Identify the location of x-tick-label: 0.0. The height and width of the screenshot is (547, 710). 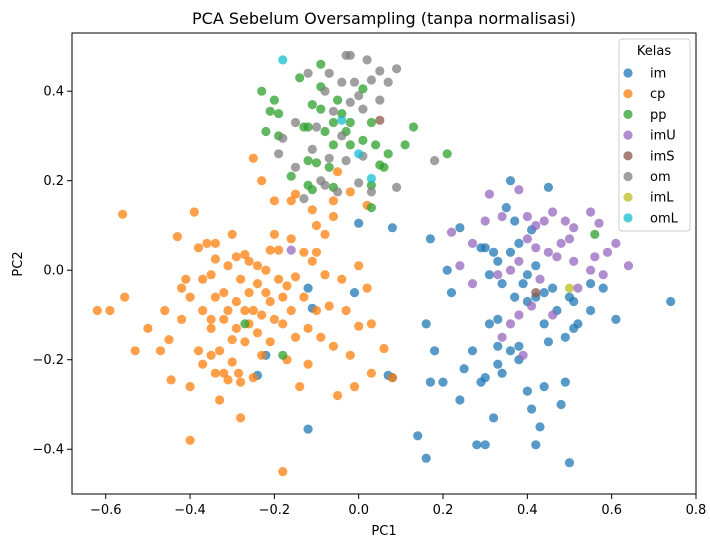
(358, 510).